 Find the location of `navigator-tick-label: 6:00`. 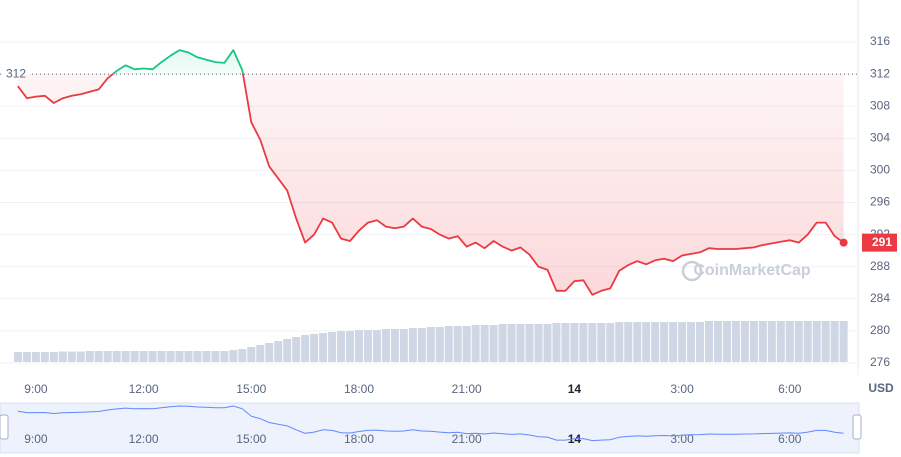

navigator-tick-label: 6:00 is located at coordinates (790, 439).